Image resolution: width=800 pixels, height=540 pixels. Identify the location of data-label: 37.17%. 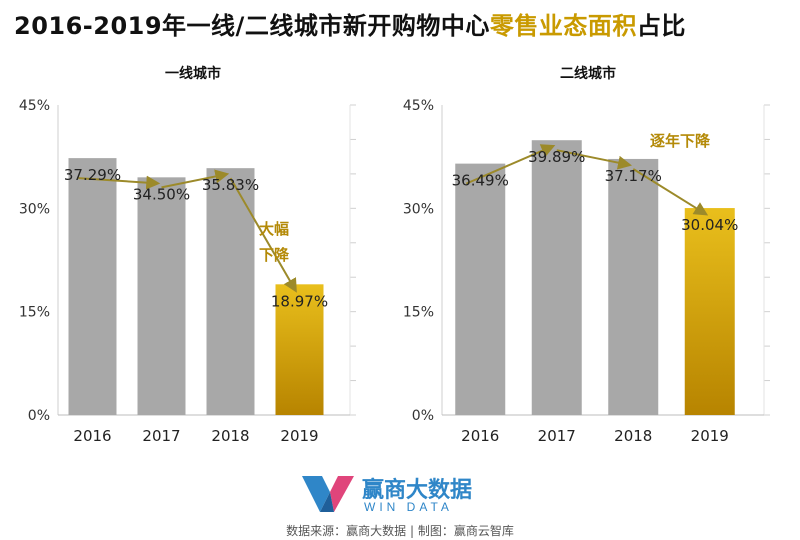
(633, 176).